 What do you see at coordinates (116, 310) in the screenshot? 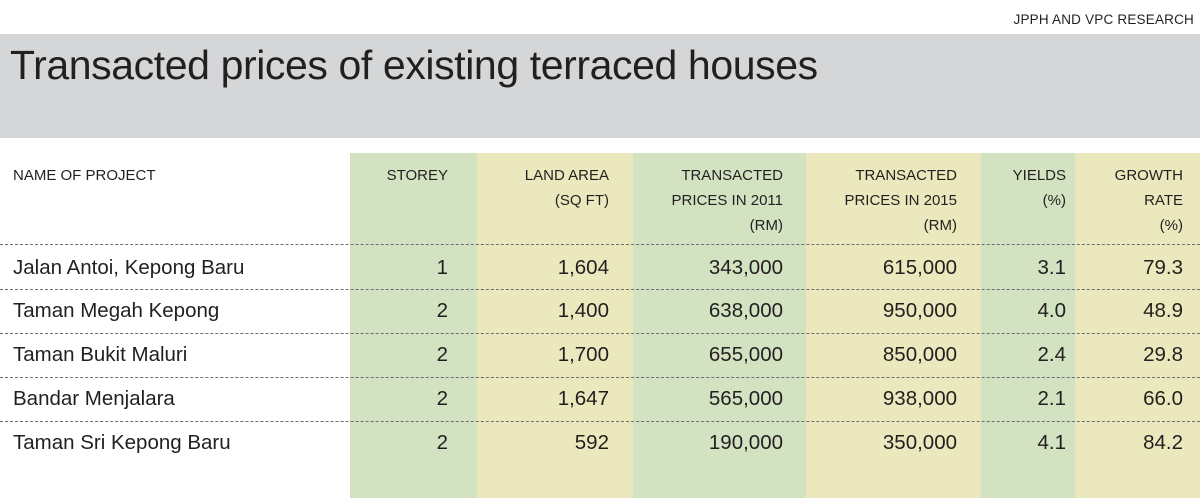
I see `table-row-name: Taman Megah Kepong` at bounding box center [116, 310].